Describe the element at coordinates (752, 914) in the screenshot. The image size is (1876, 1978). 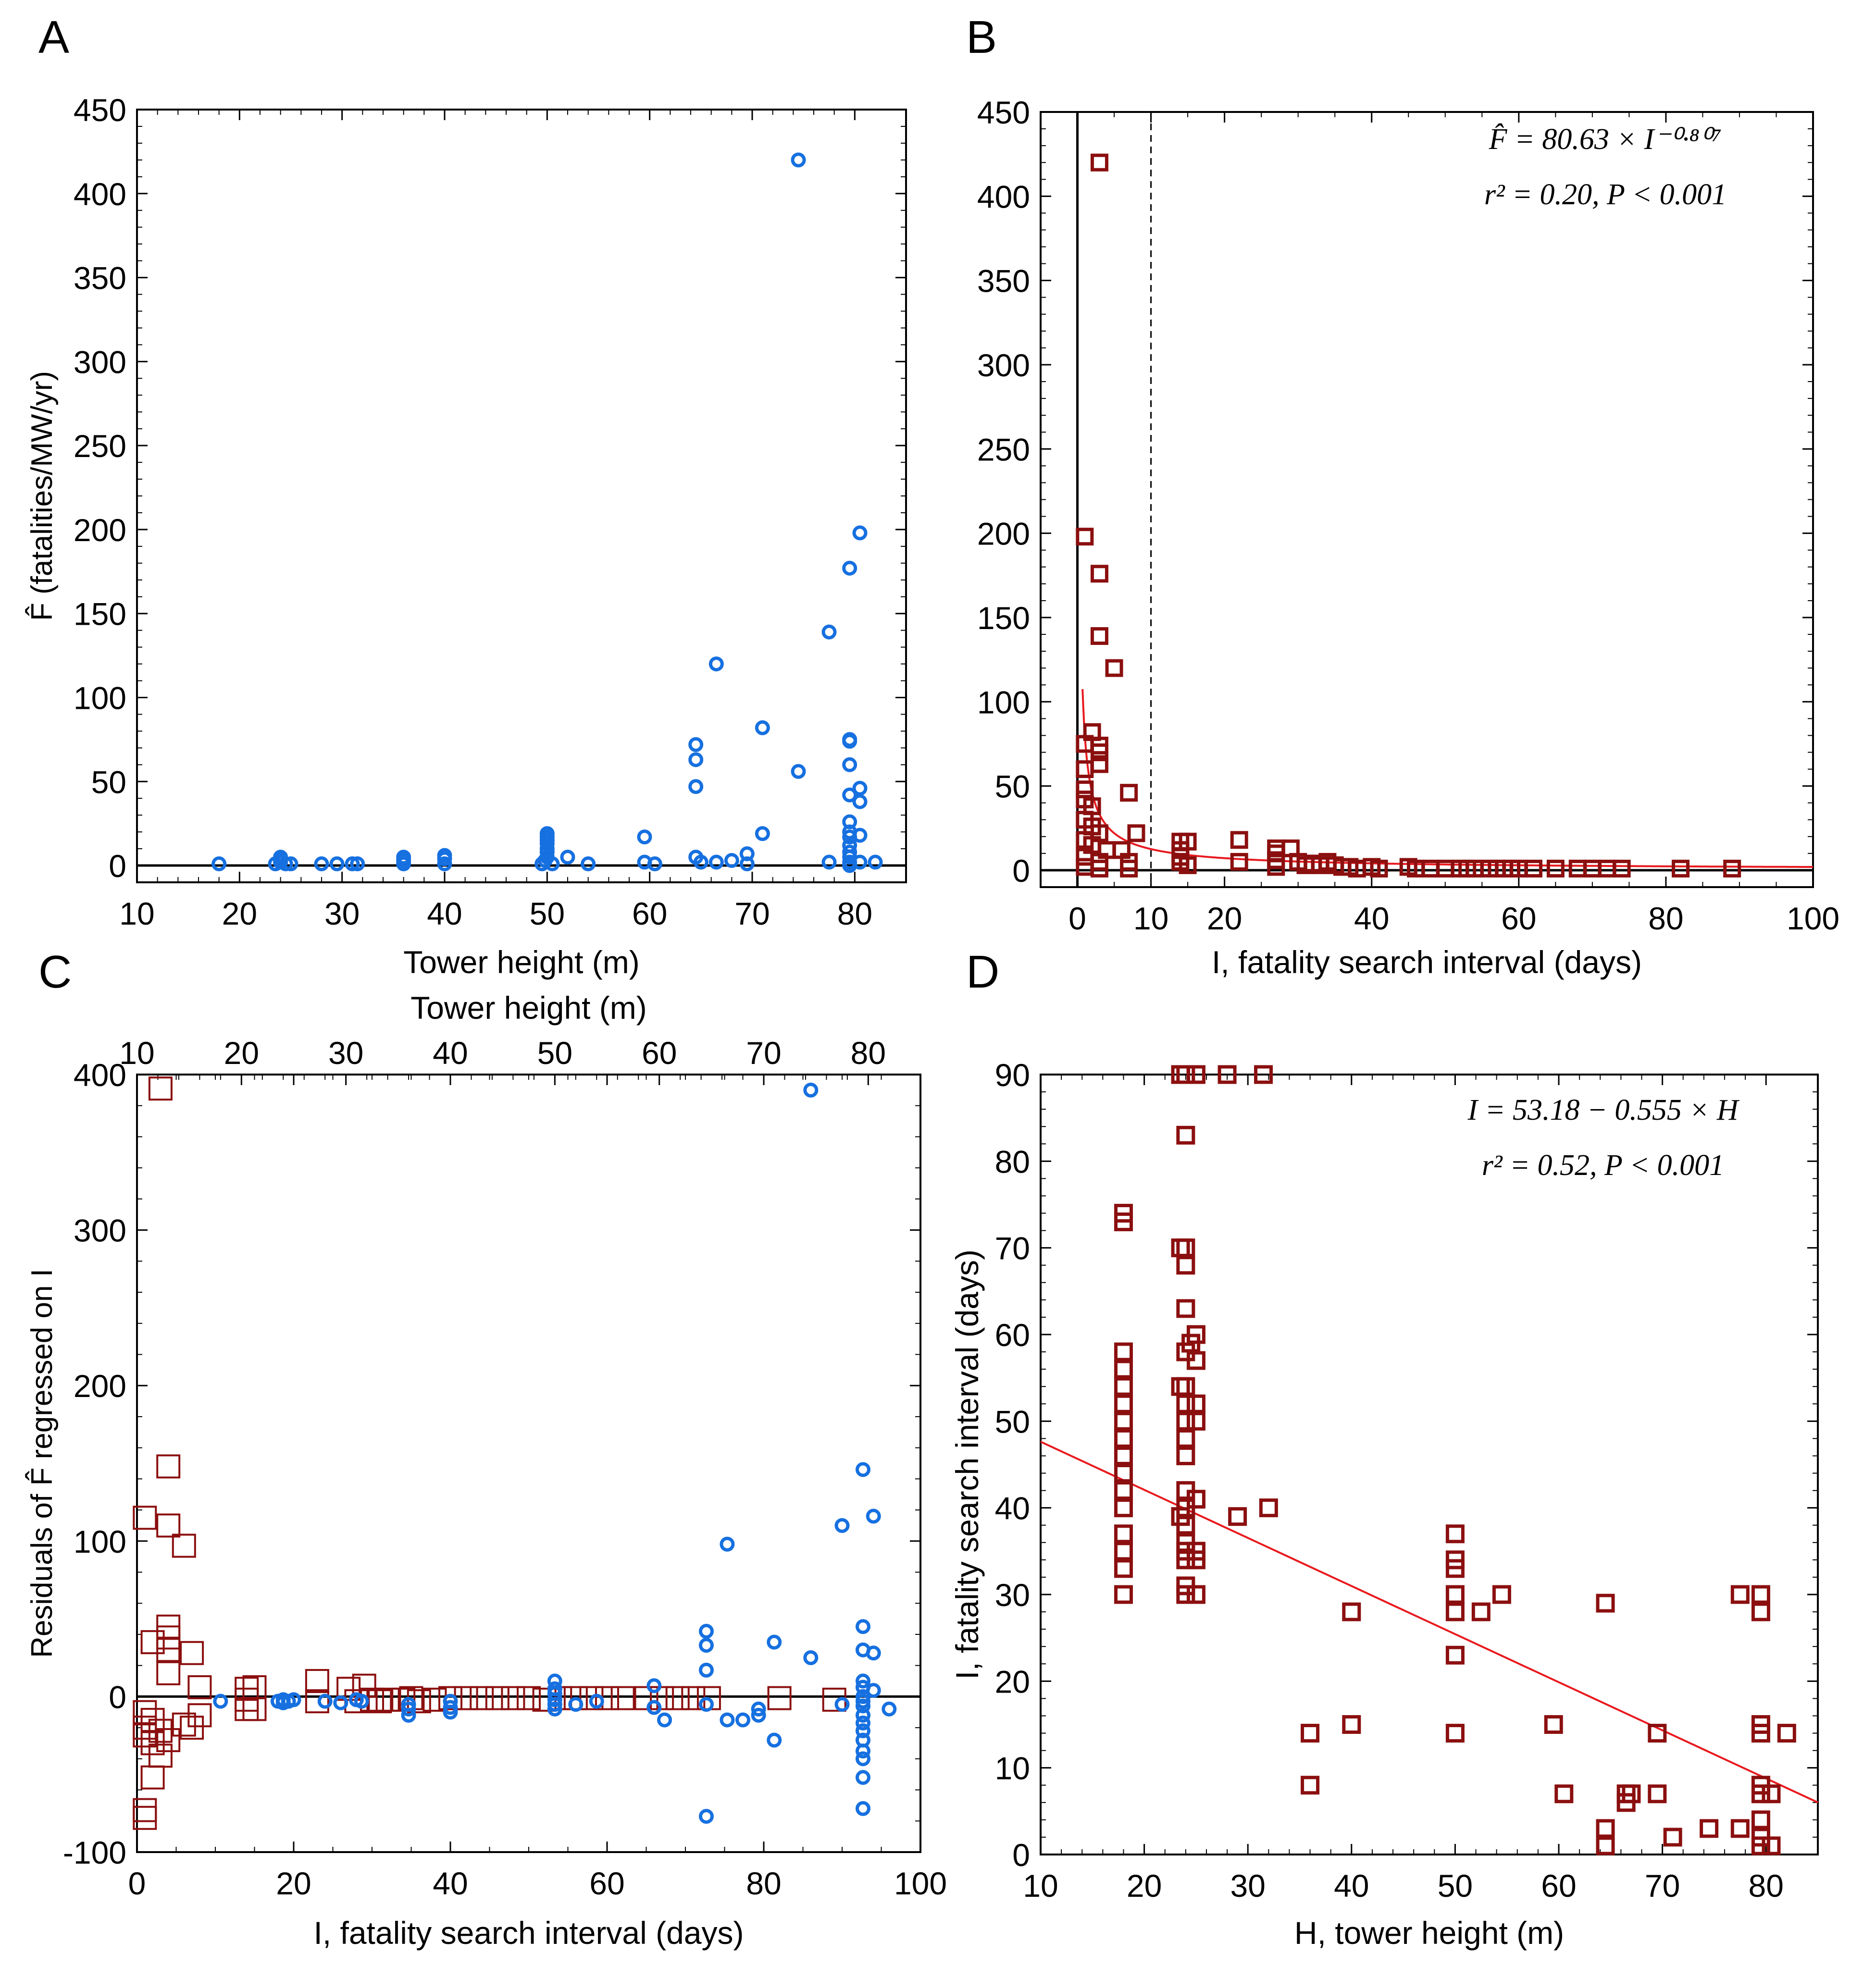
I see `panel-a-xtick-label: 70` at that location.